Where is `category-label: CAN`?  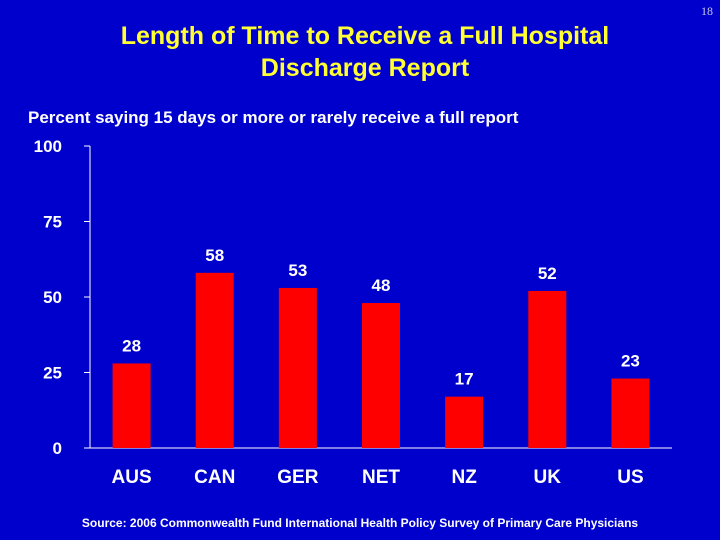
category-label: CAN is located at coordinates (214, 477).